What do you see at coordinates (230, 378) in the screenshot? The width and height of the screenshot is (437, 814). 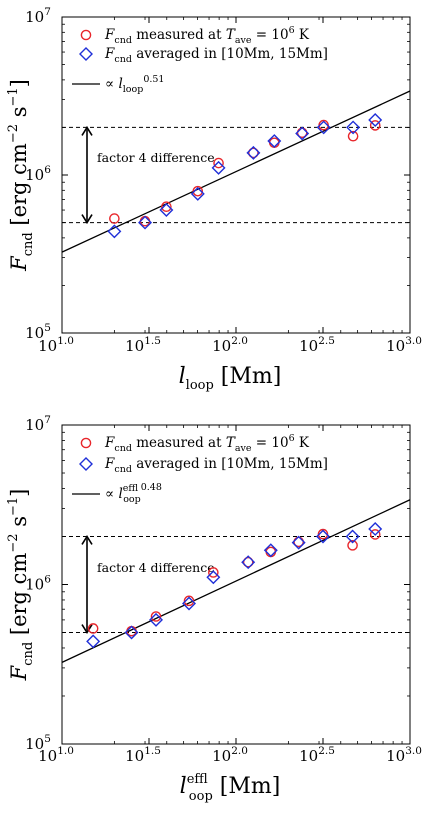 I see `x-axis-title: lloop [Mm]` at bounding box center [230, 378].